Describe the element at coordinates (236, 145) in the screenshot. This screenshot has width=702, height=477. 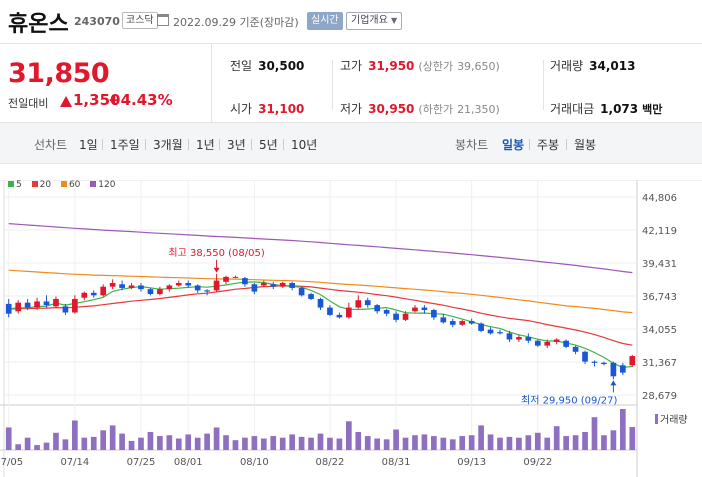
I see `period-3y: 3년` at that location.